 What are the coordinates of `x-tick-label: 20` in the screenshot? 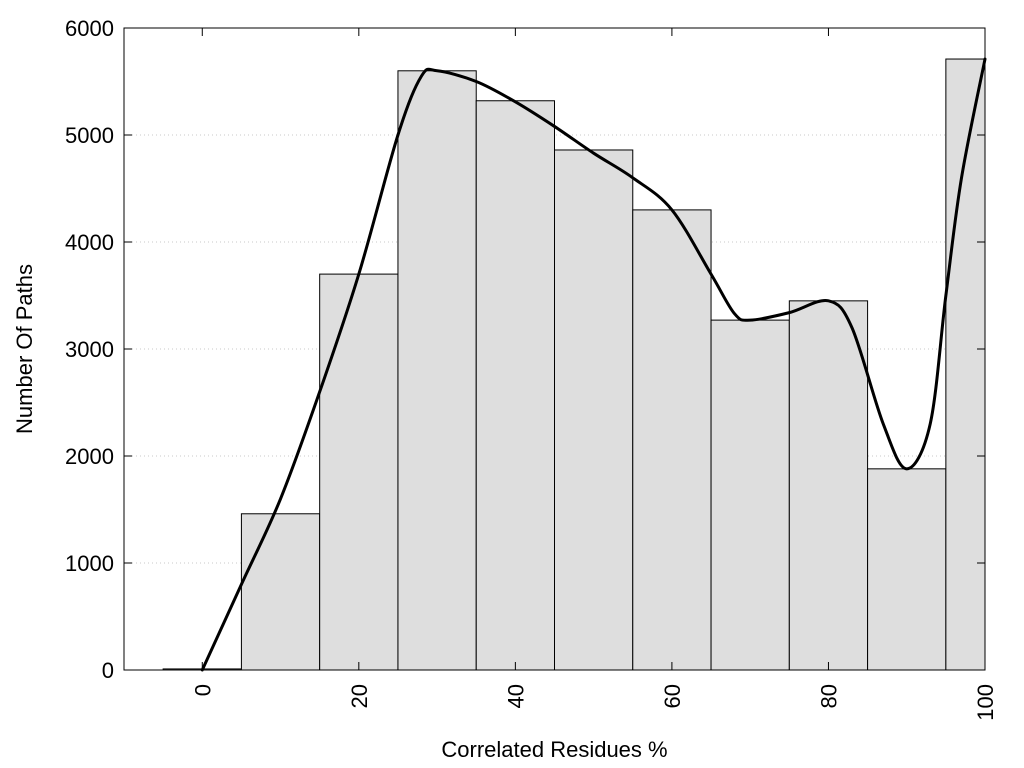 It's located at (359, 696).